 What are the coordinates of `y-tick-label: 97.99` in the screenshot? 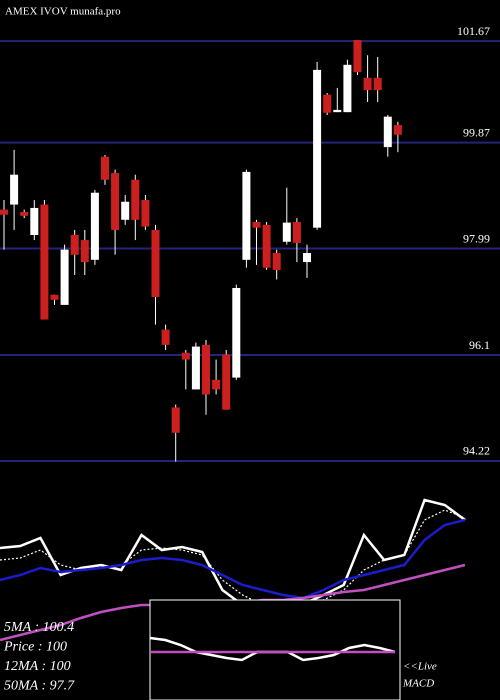 It's located at (476, 238).